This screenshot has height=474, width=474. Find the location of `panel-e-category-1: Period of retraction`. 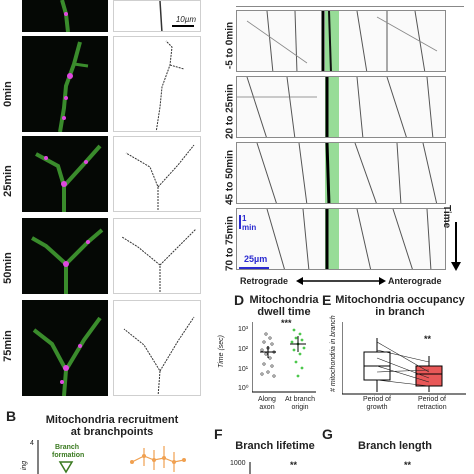

panel-e-category-1: Period of retraction is located at coordinates (432, 403).